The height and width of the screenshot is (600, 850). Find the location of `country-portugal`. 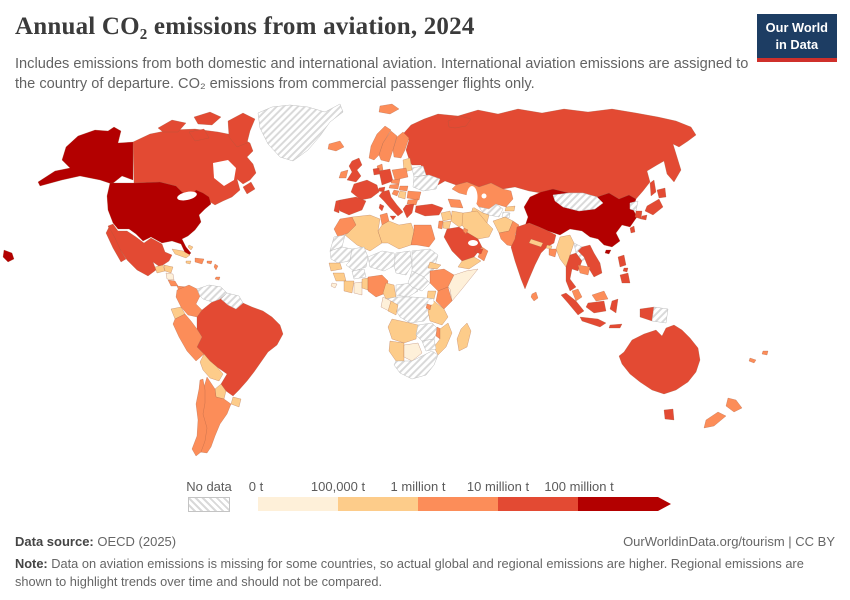

country-portugal is located at coordinates (337, 206).